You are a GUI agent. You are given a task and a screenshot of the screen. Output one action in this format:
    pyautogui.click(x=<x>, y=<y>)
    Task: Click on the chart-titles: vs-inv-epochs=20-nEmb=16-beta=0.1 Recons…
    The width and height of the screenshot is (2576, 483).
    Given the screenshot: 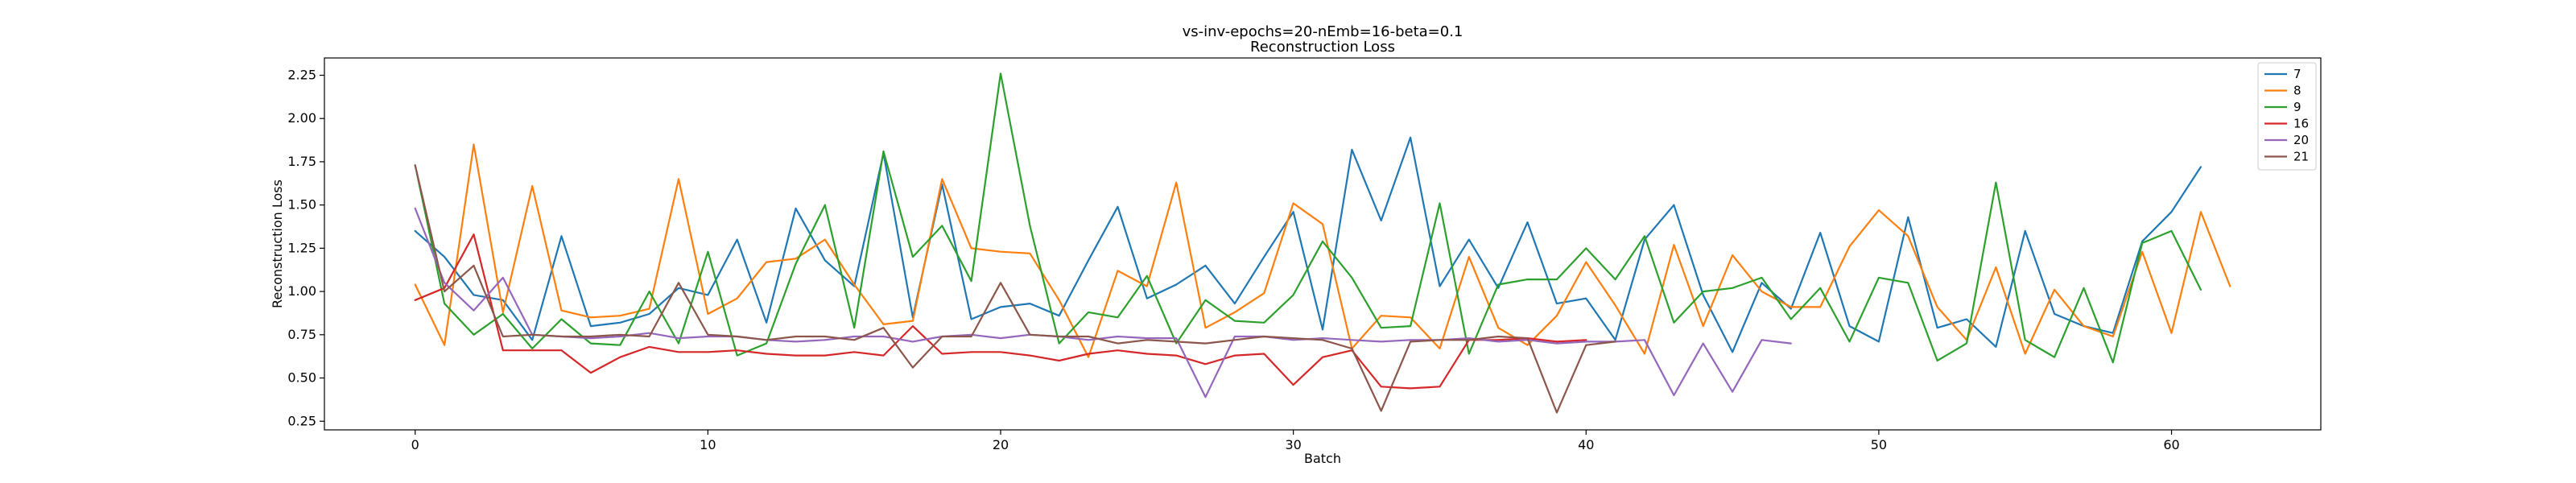 What is the action you would take?
    pyautogui.click(x=1323, y=39)
    